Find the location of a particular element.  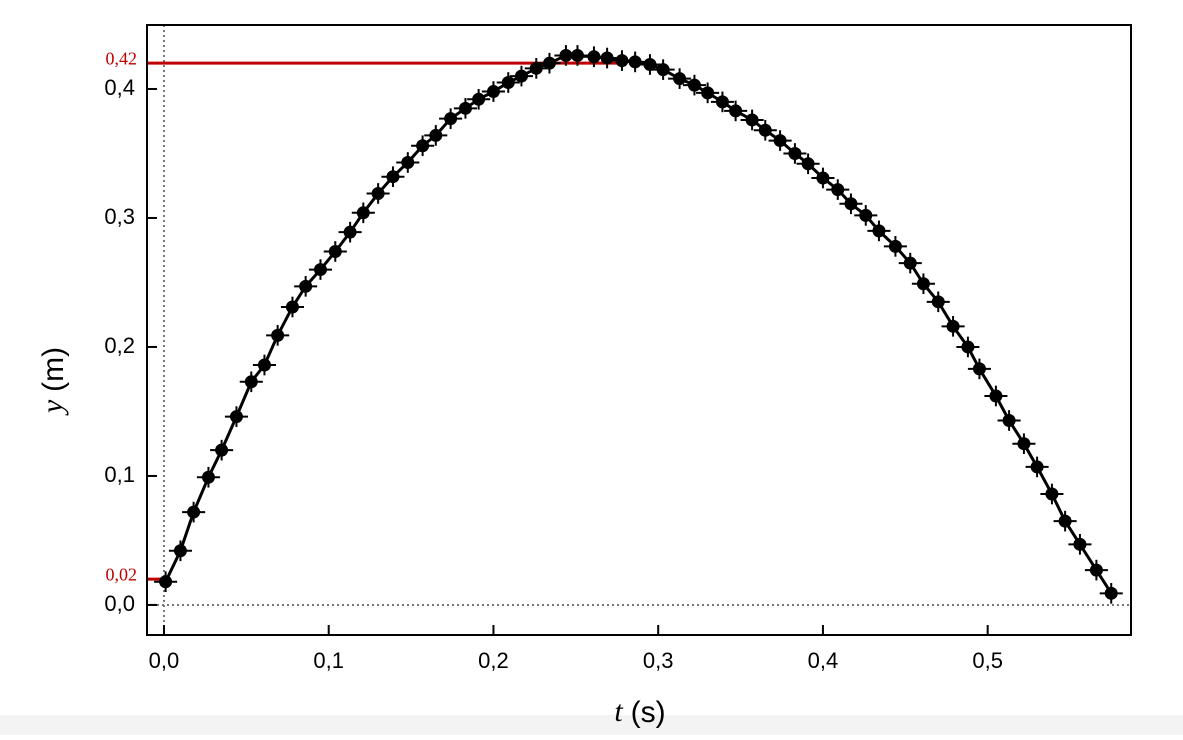

y-tick-label: 0,0 is located at coordinates (119, 603).